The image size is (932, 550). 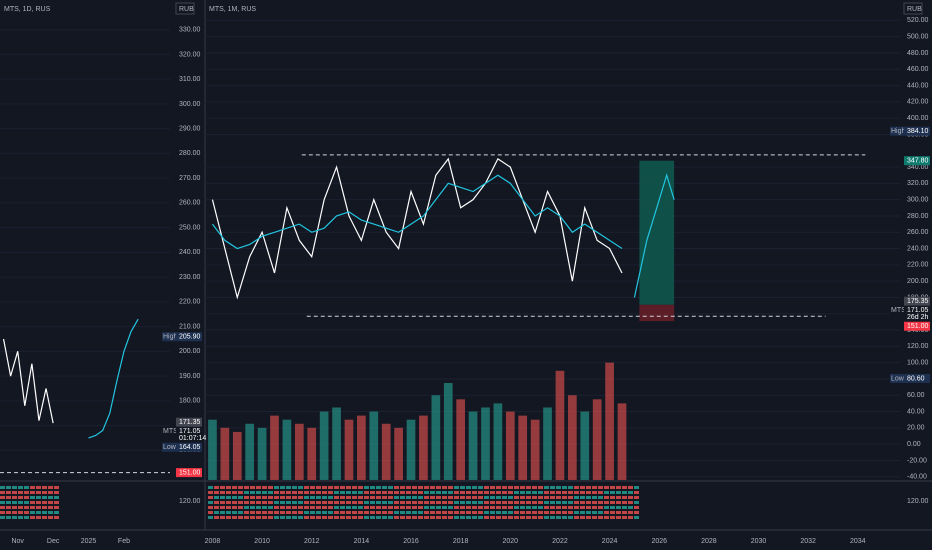 What do you see at coordinates (192, 438) in the screenshot?
I see `price-tag-sub: 01:07:14` at bounding box center [192, 438].